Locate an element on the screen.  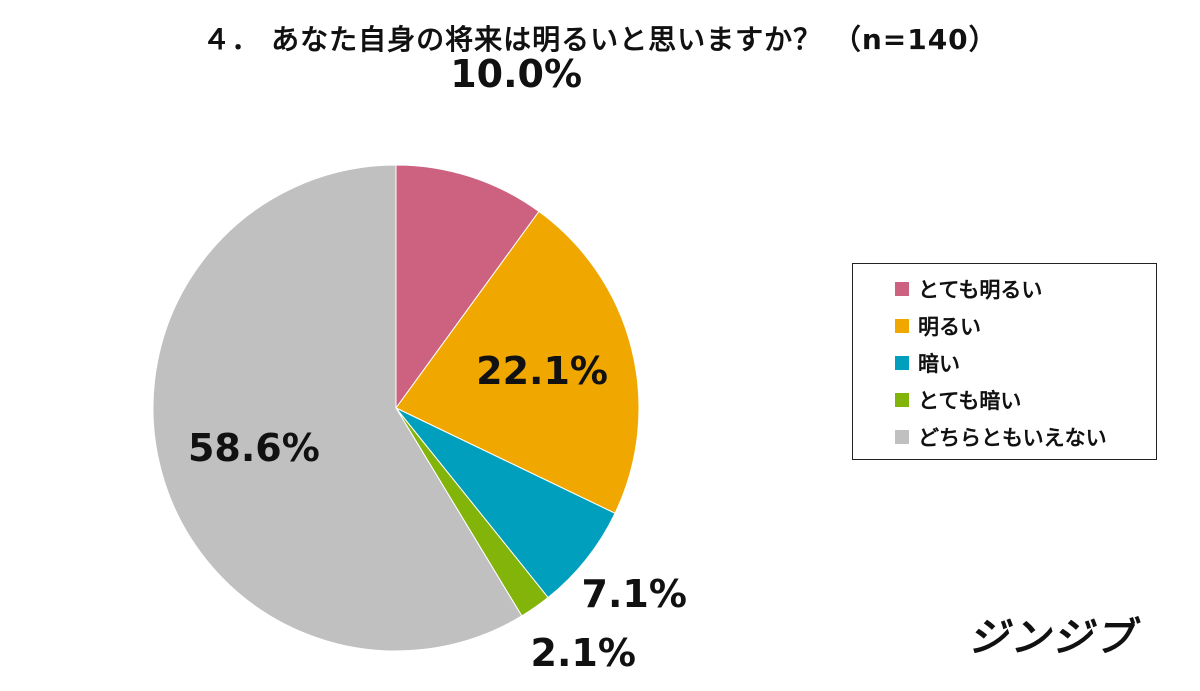
legend-item-neither: どちらともいえない is located at coordinates (1004, 436).